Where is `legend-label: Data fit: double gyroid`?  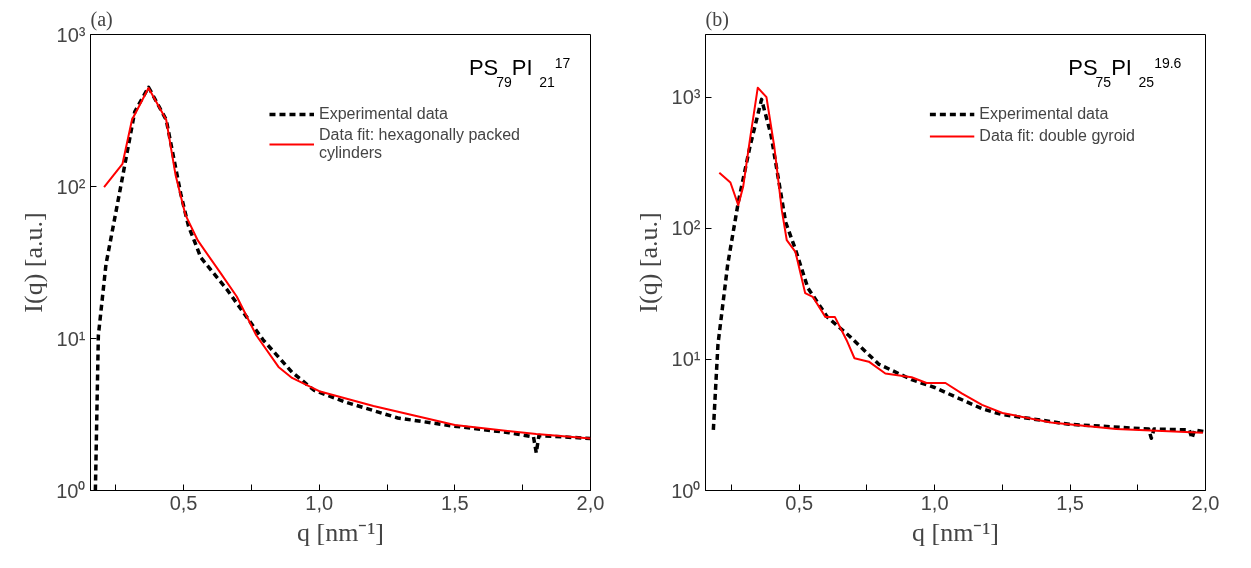 legend-label: Data fit: double gyroid is located at coordinates (1057, 136).